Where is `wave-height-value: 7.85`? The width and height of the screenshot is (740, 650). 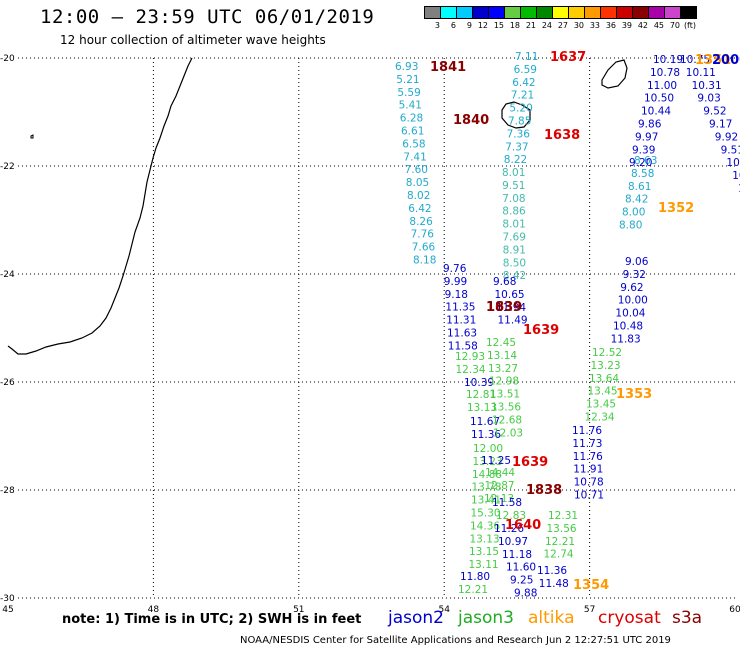 wave-height-value: 7.85 is located at coordinates (519, 122).